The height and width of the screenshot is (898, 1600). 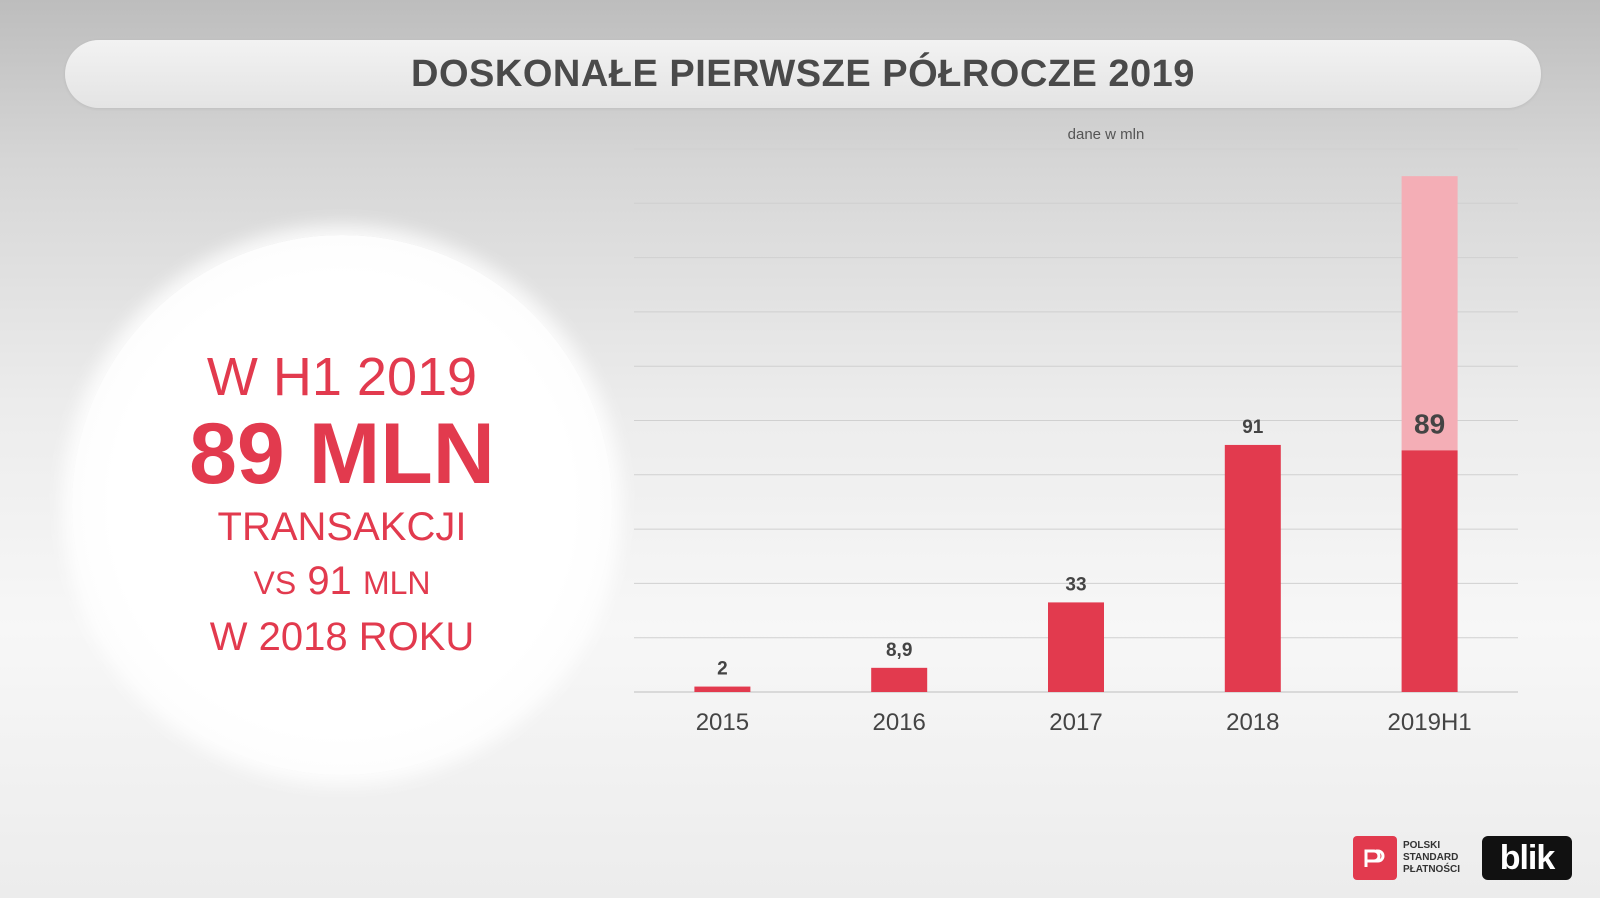 I want to click on data-label: 8,9, so click(x=899, y=650).